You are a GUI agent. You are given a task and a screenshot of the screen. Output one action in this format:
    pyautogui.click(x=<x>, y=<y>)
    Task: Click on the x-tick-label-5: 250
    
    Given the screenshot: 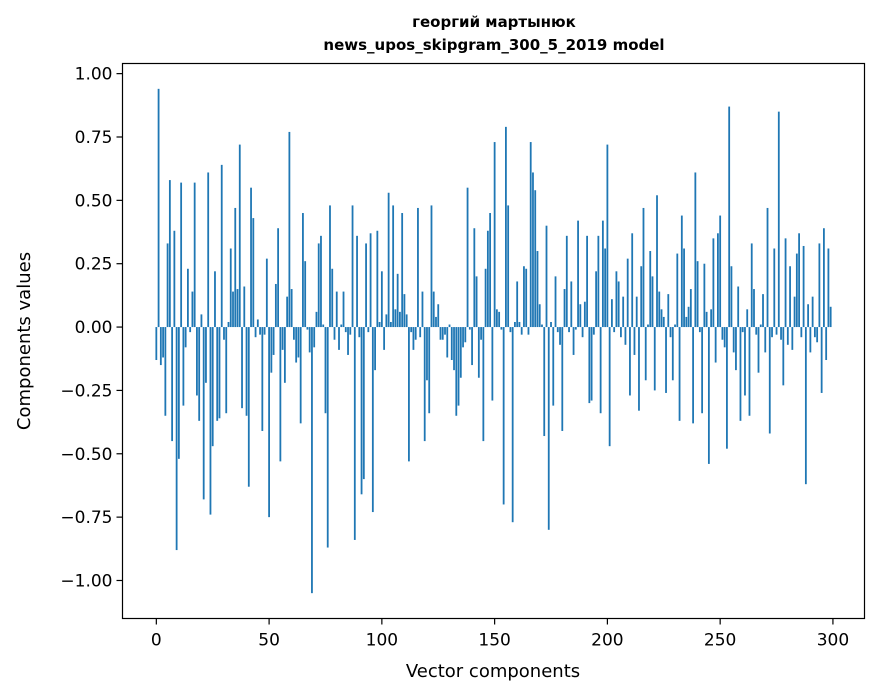 What is the action you would take?
    pyautogui.click(x=720, y=641)
    